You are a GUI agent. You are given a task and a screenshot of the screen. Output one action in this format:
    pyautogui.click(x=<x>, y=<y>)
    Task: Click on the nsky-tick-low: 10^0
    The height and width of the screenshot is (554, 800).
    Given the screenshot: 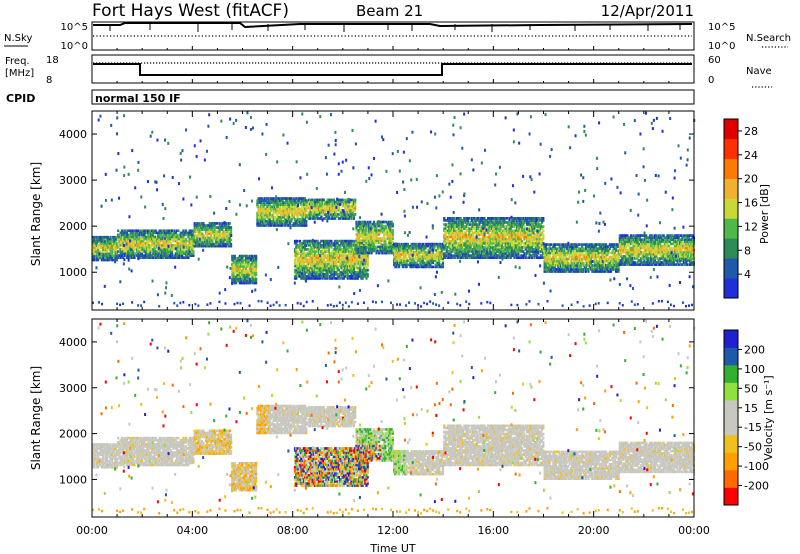 What is the action you would take?
    pyautogui.click(x=74, y=46)
    